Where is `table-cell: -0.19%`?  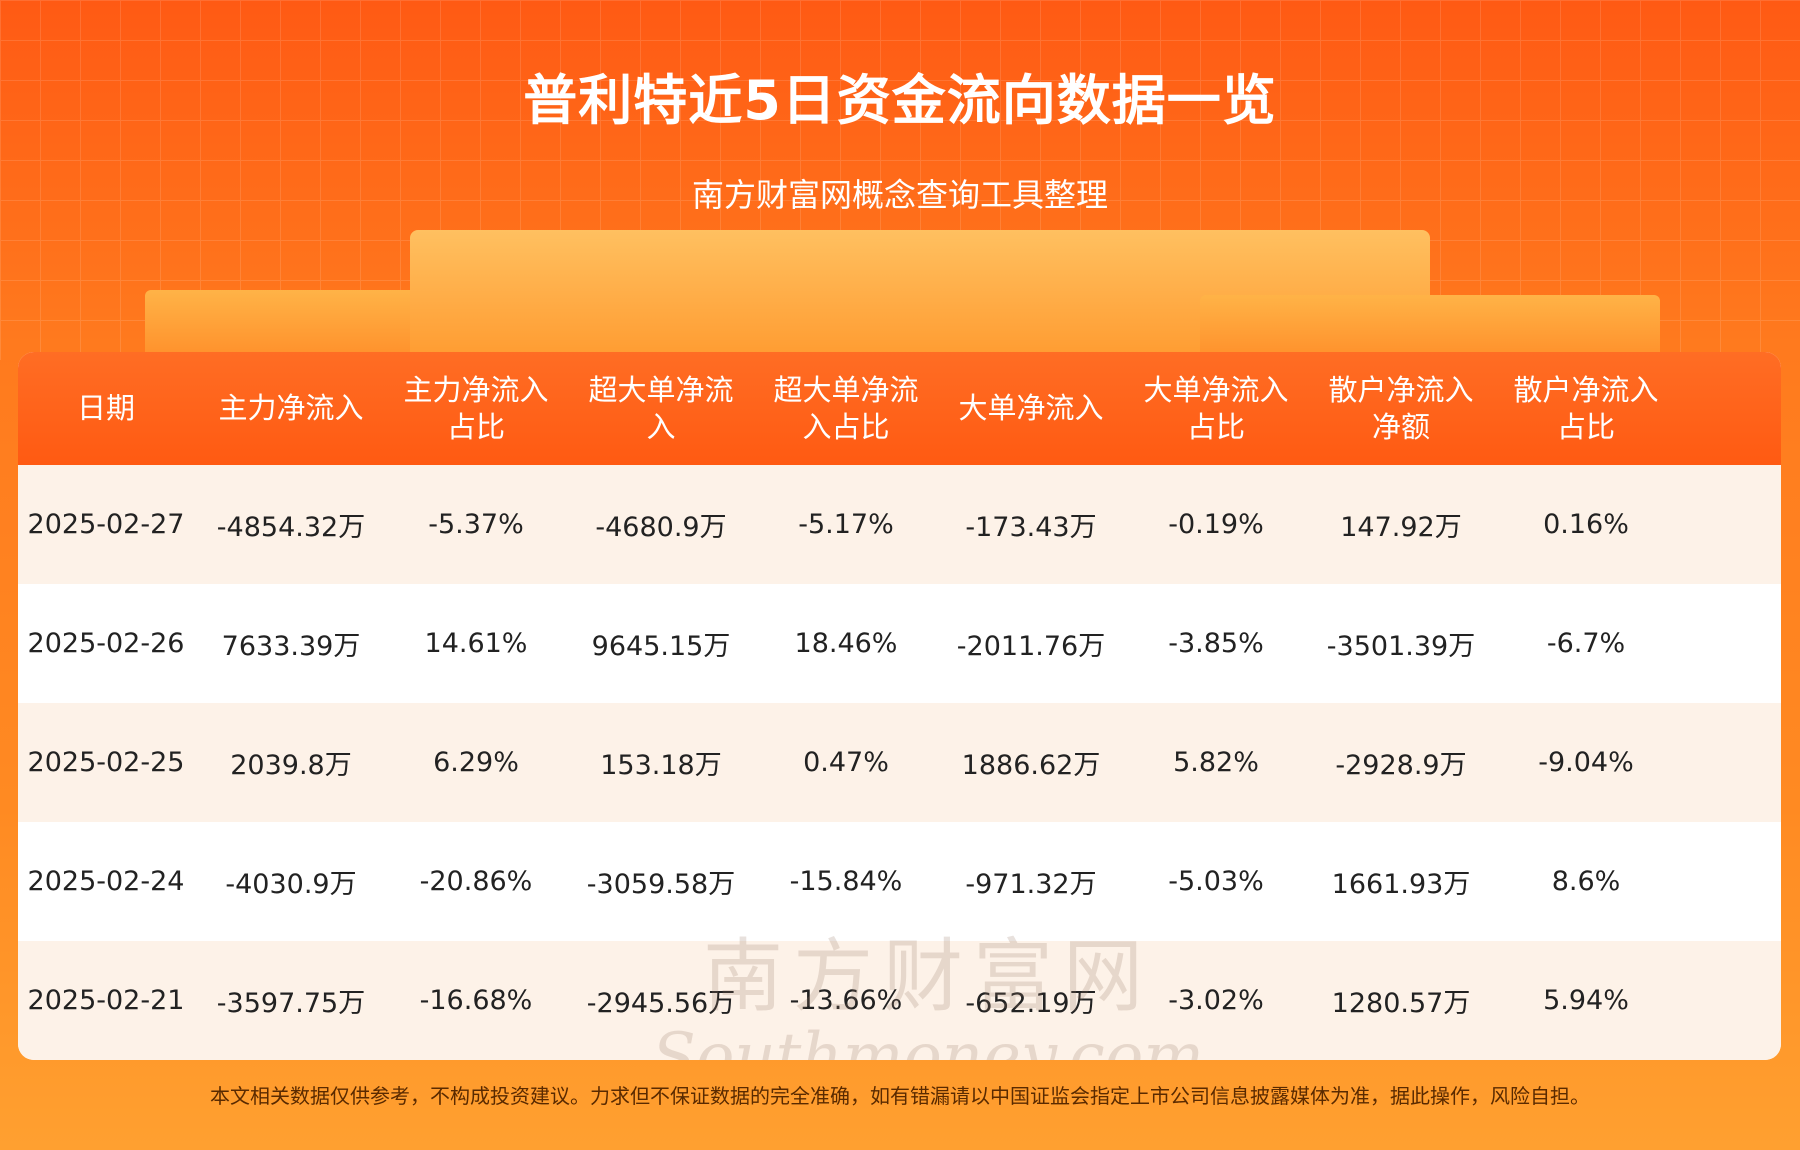
table-cell: -0.19% is located at coordinates (1216, 524).